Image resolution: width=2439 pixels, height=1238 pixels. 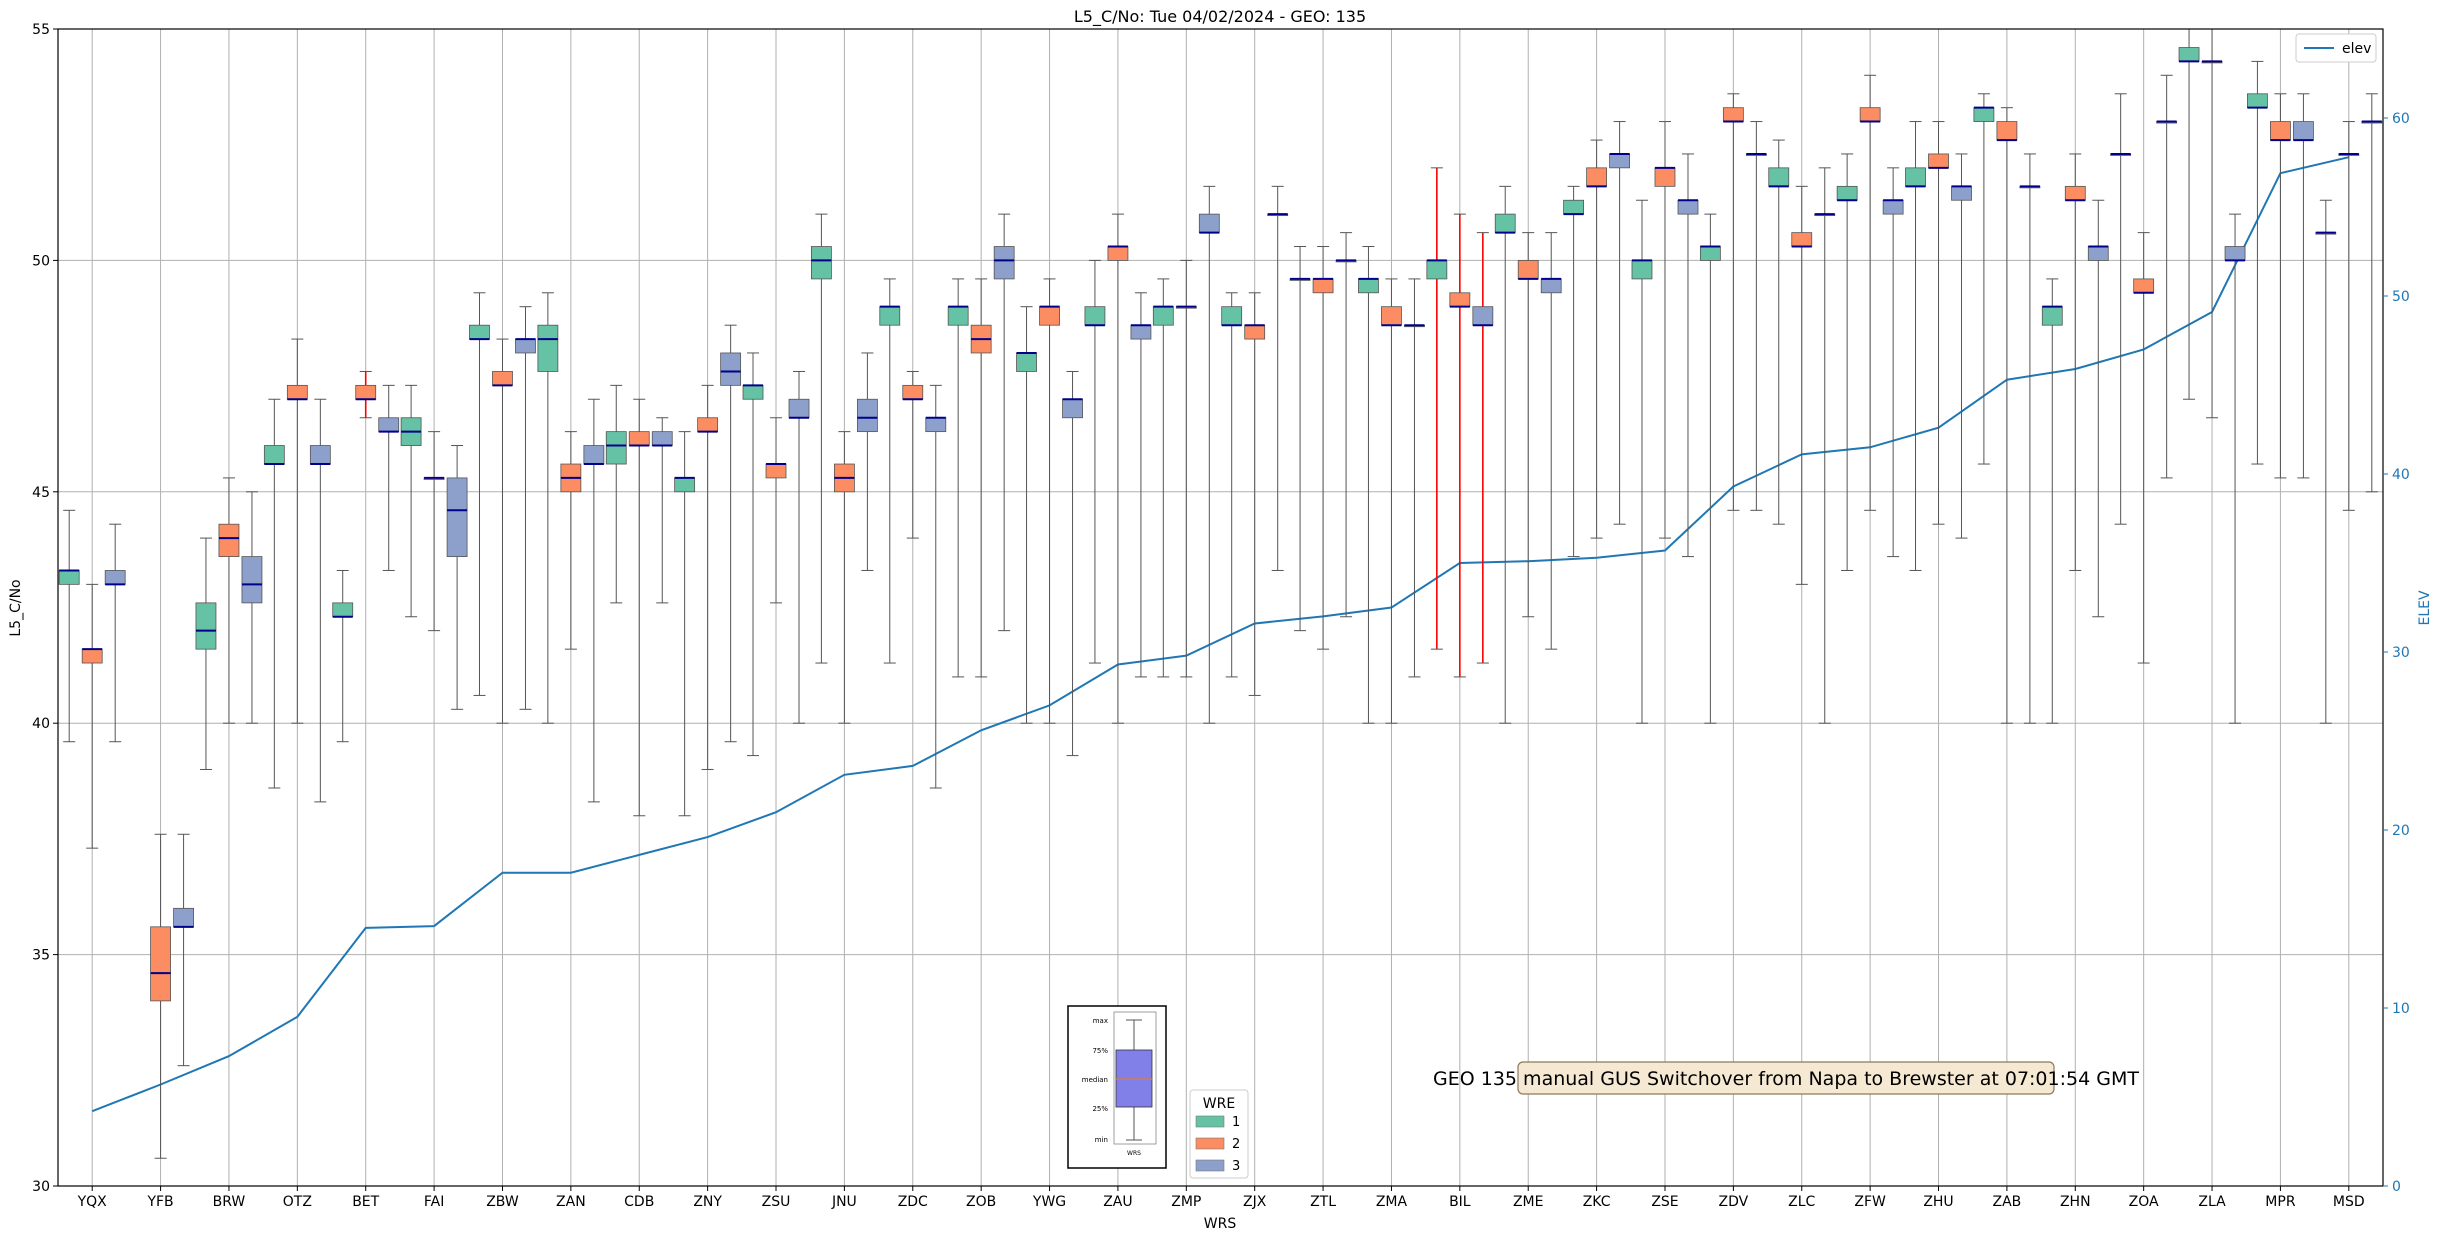 What do you see at coordinates (2401, 119) in the screenshot?
I see `y2-tick-label: 60` at bounding box center [2401, 119].